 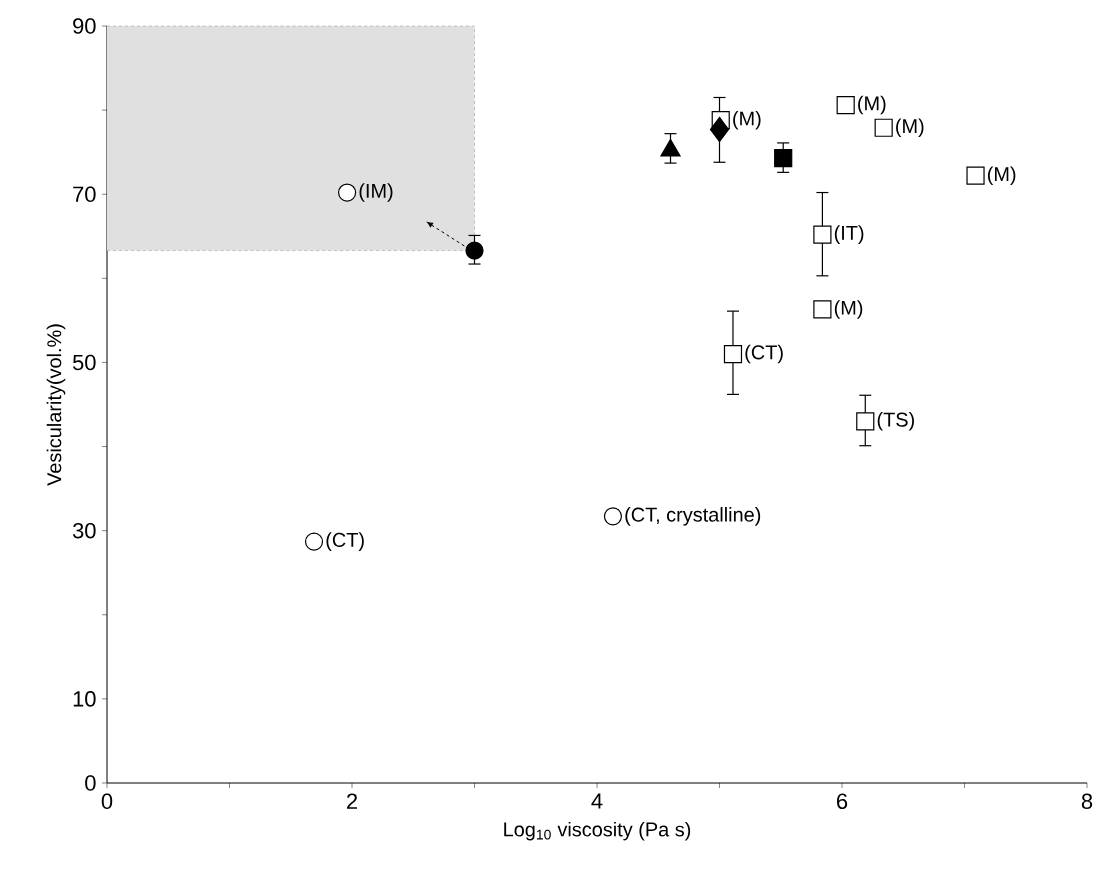 What do you see at coordinates (597, 831) in the screenshot?
I see `x-axis-title: Log$_{10}$ viscosity (Pa s)` at bounding box center [597, 831].